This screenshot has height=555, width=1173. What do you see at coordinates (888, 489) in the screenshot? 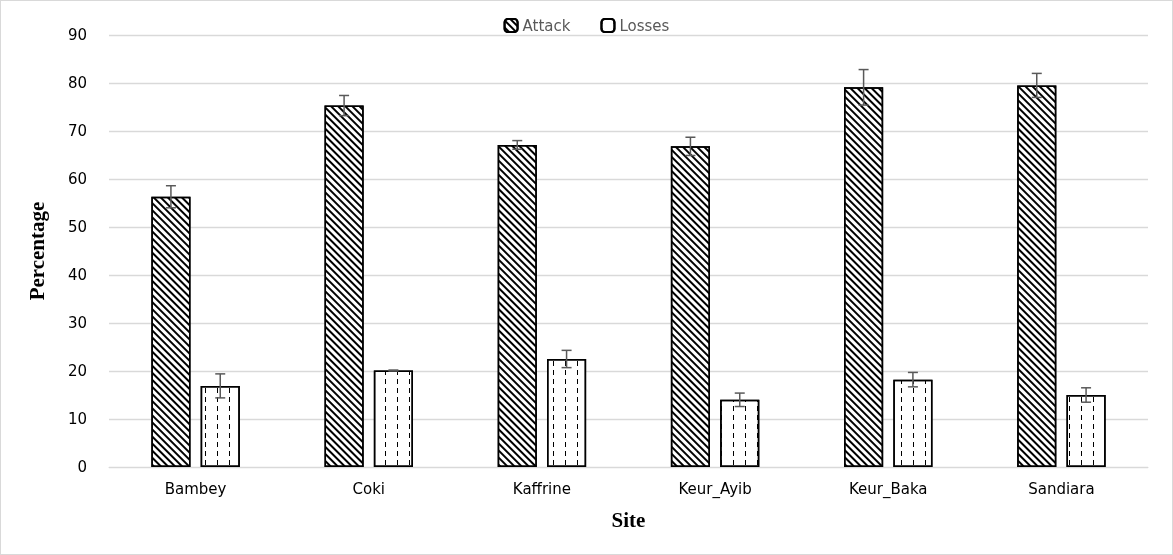
I see `x-tick-label: Keur_Baka` at bounding box center [888, 489].